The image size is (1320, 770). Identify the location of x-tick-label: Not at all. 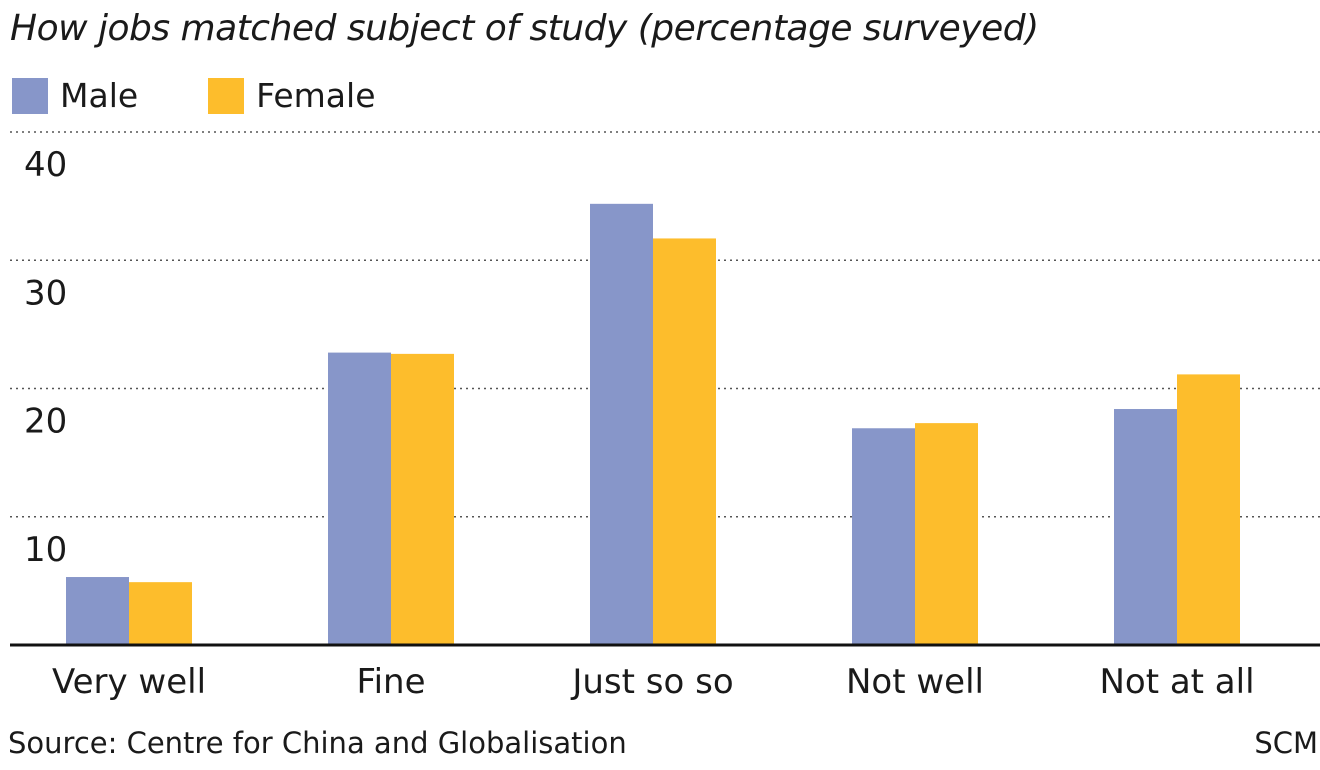
(1176, 682).